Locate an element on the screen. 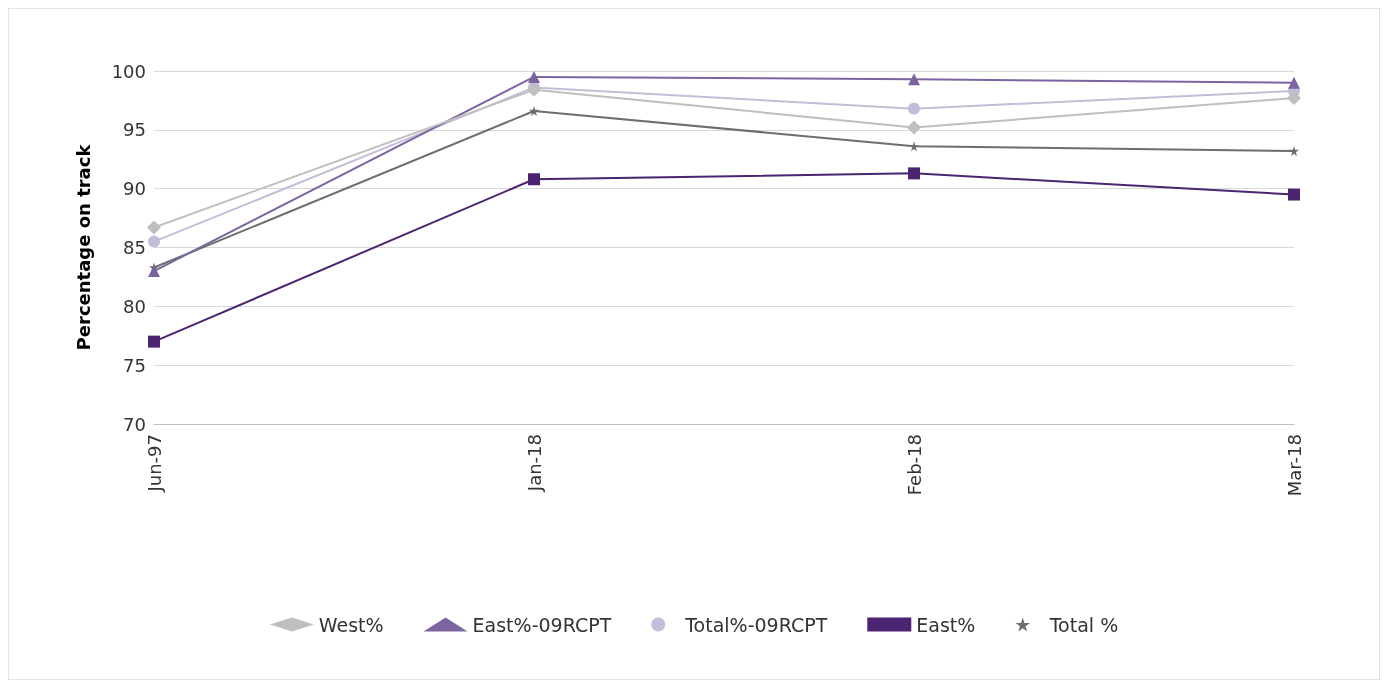 This screenshot has width=1389, height=681. legend-label: Total % is located at coordinates (1083, 624).